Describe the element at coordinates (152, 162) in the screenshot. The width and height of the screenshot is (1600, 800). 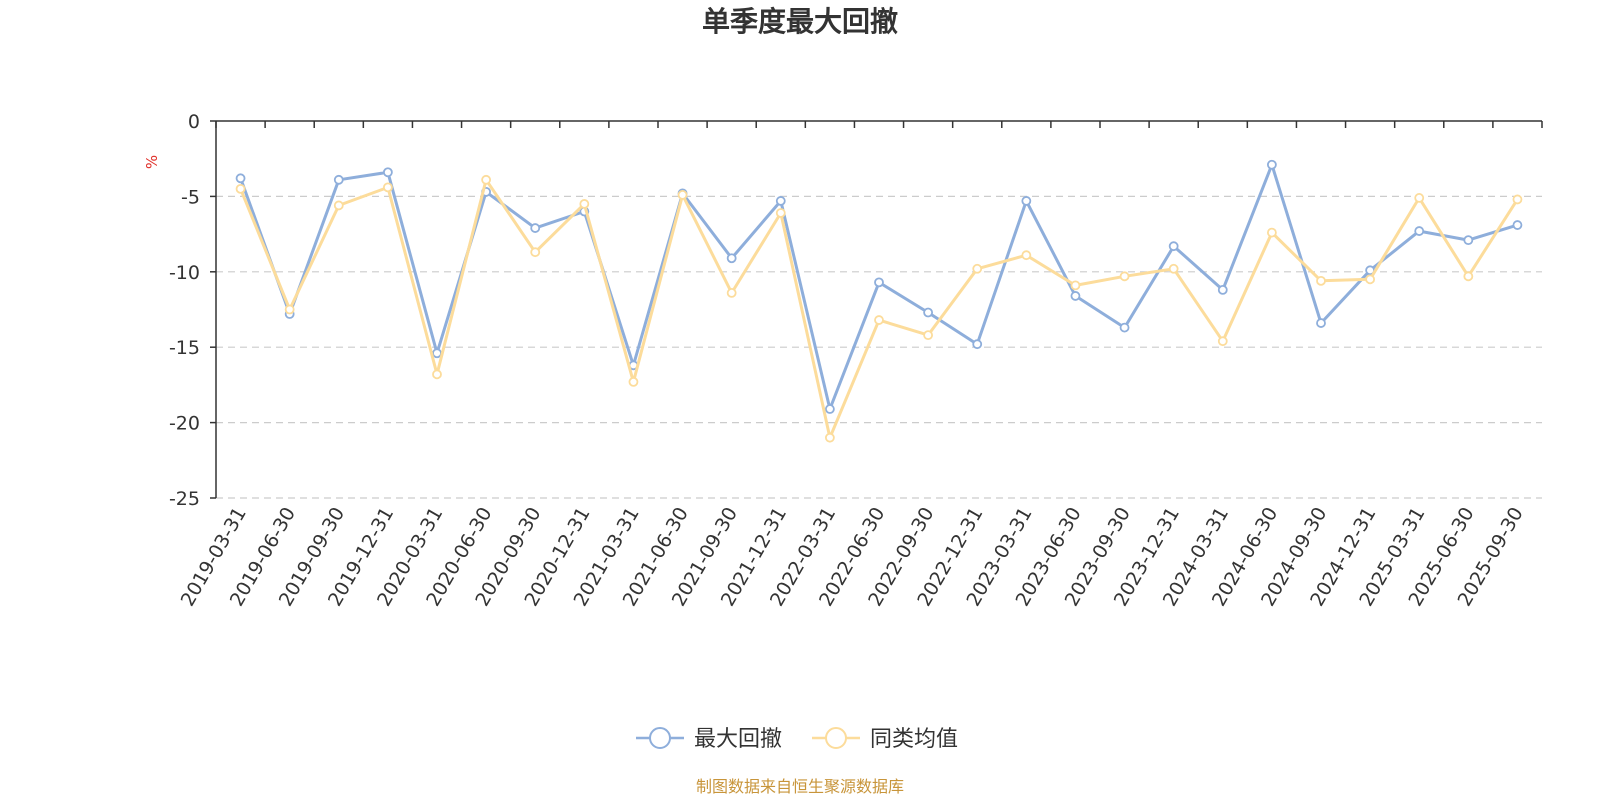
I see `y-axis-unit: %` at that location.